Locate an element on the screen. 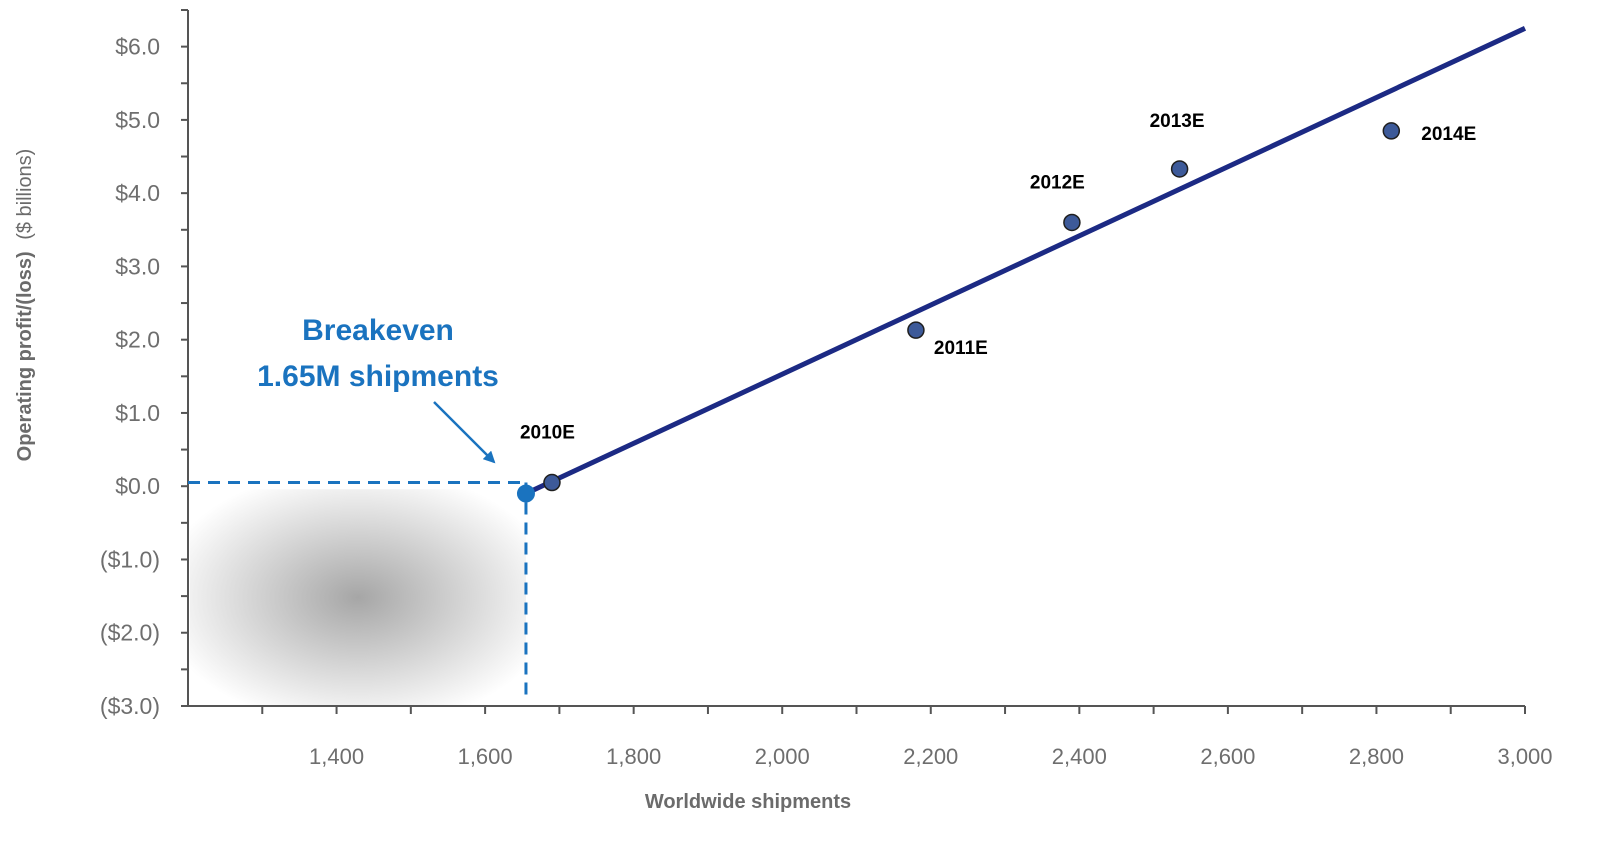  breakeven-arrow is located at coordinates (464, 432).